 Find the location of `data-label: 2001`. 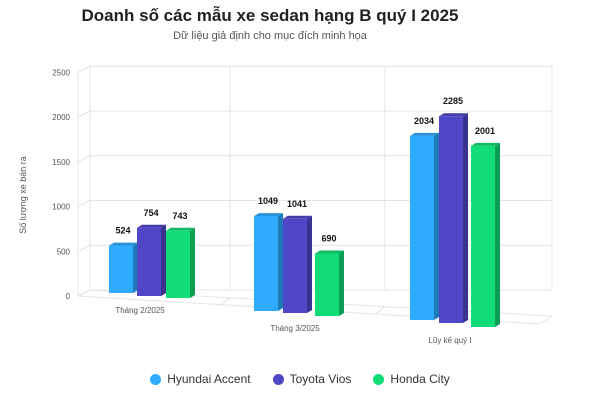

data-label: 2001 is located at coordinates (485, 131).